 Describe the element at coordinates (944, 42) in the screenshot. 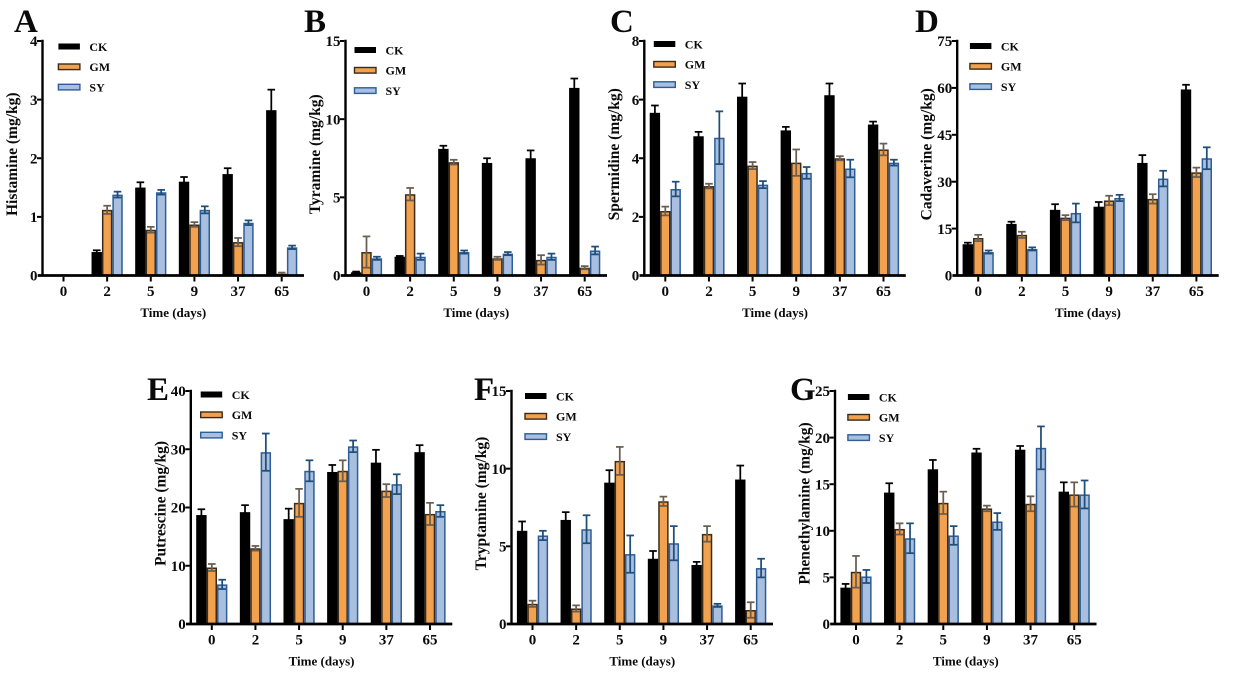

I see `svg-text: 75` at that location.